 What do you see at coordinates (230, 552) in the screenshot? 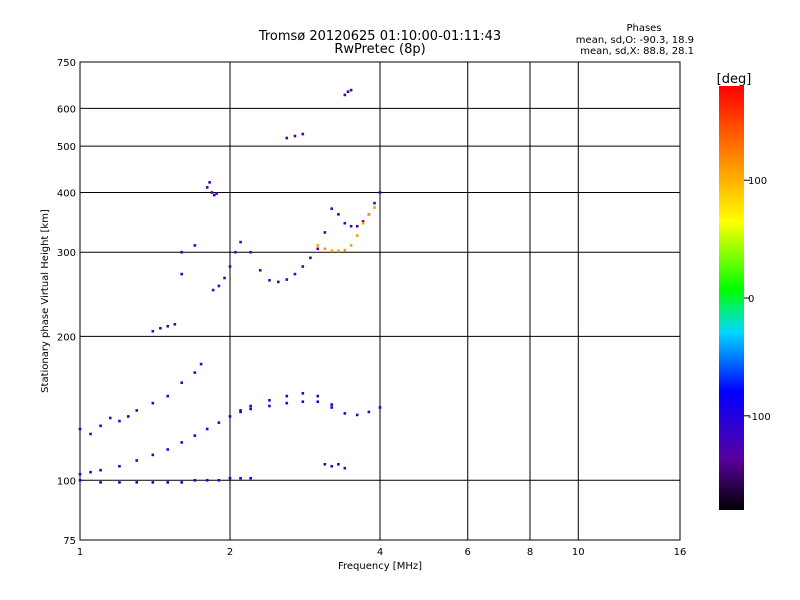
I see `x-tick-label: 2` at bounding box center [230, 552].